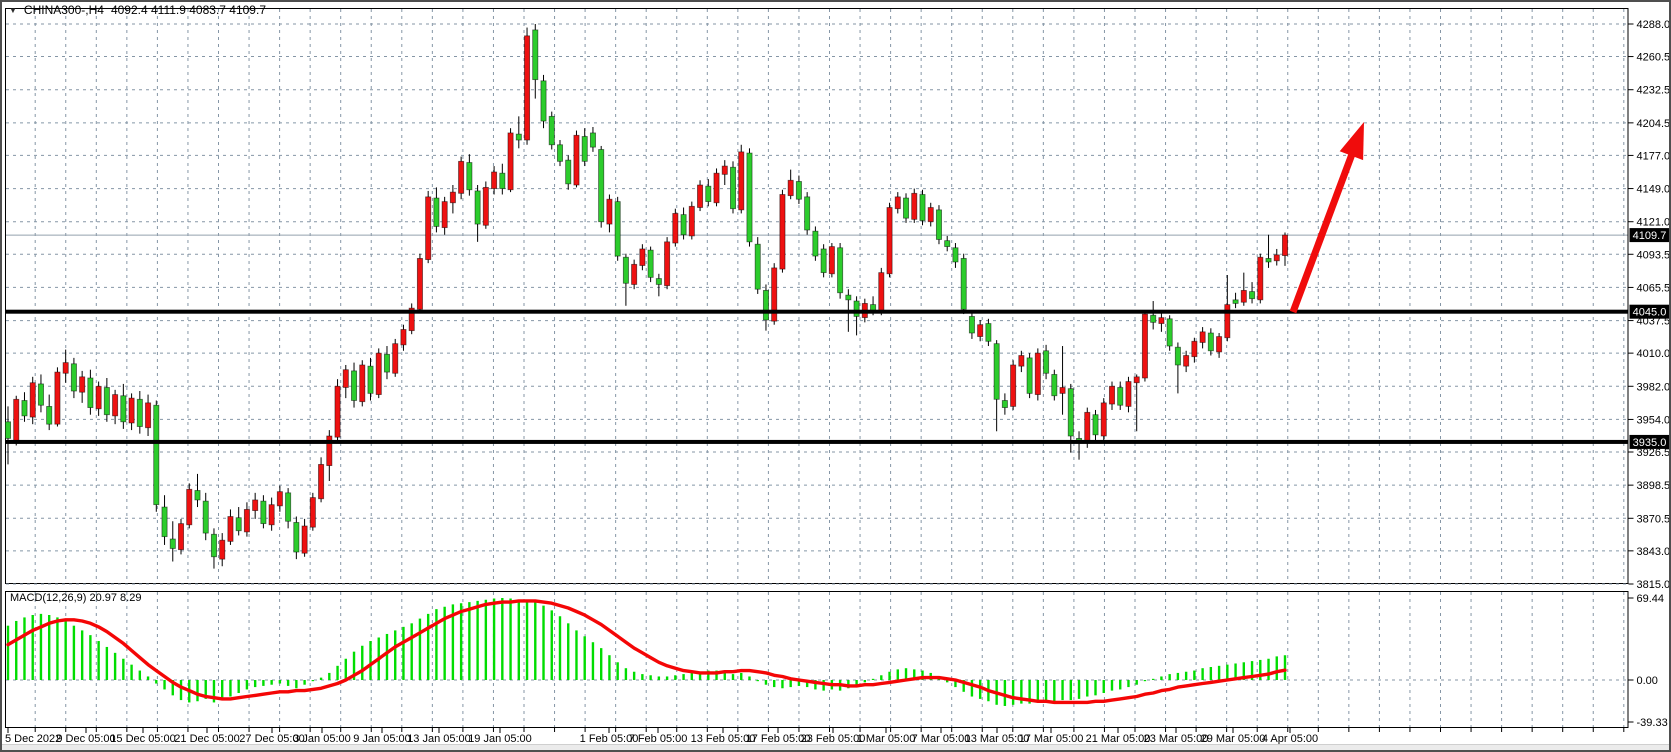 This screenshot has height=752, width=1671. Describe the element at coordinates (1051, 739) in the screenshot. I see `svg-text: 17 Mar 05:00` at that location.